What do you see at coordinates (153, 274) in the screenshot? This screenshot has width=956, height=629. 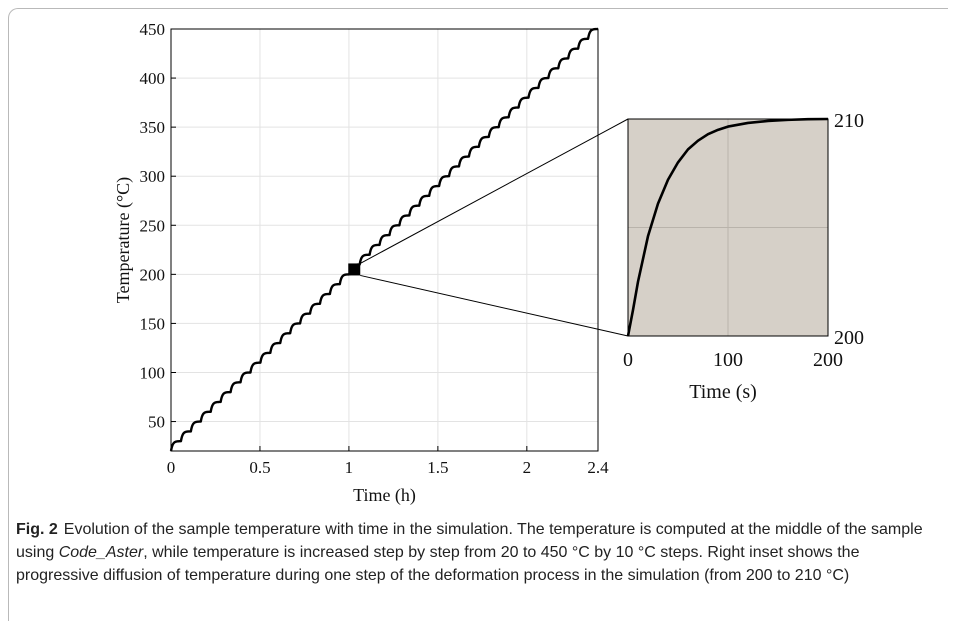 I see `y-tick-label: 200` at bounding box center [153, 274].